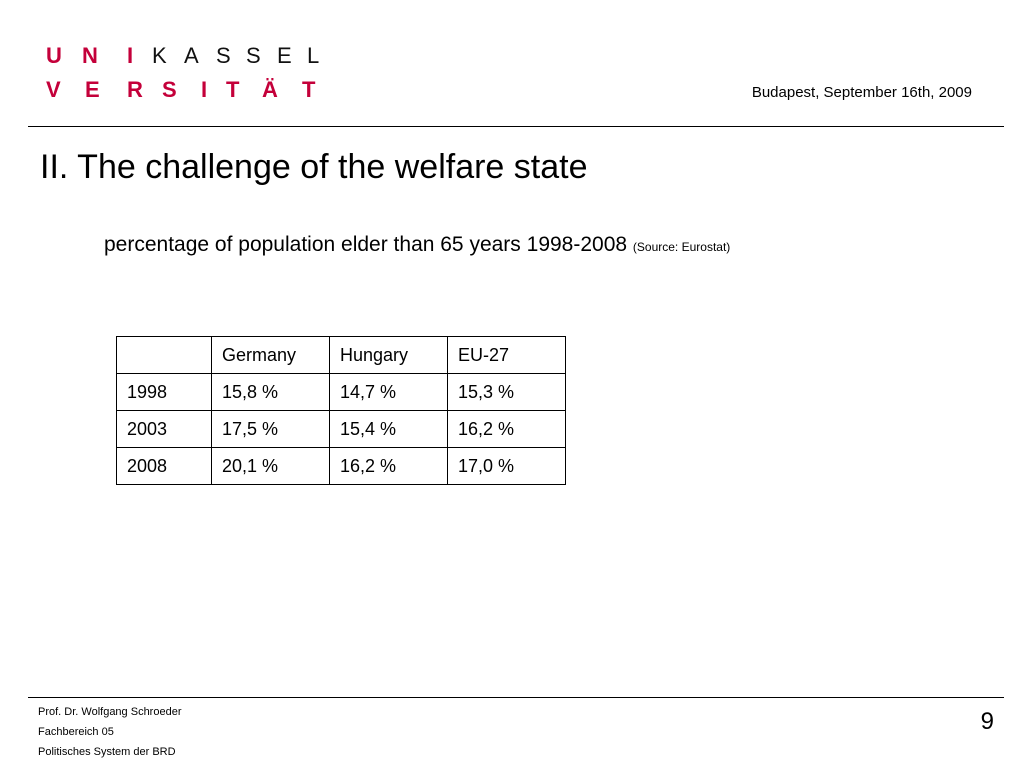 This screenshot has width=1024, height=768. What do you see at coordinates (314, 167) in the screenshot?
I see `slide-title: II. The challenge of the welfare state` at bounding box center [314, 167].